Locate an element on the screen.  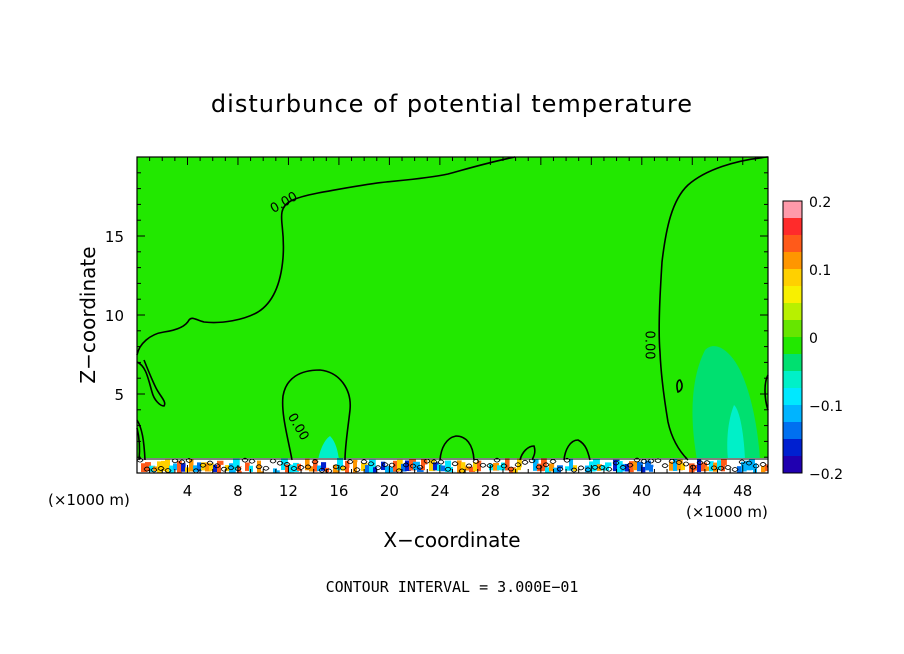
negative-region-right is located at coordinates (726, 403).